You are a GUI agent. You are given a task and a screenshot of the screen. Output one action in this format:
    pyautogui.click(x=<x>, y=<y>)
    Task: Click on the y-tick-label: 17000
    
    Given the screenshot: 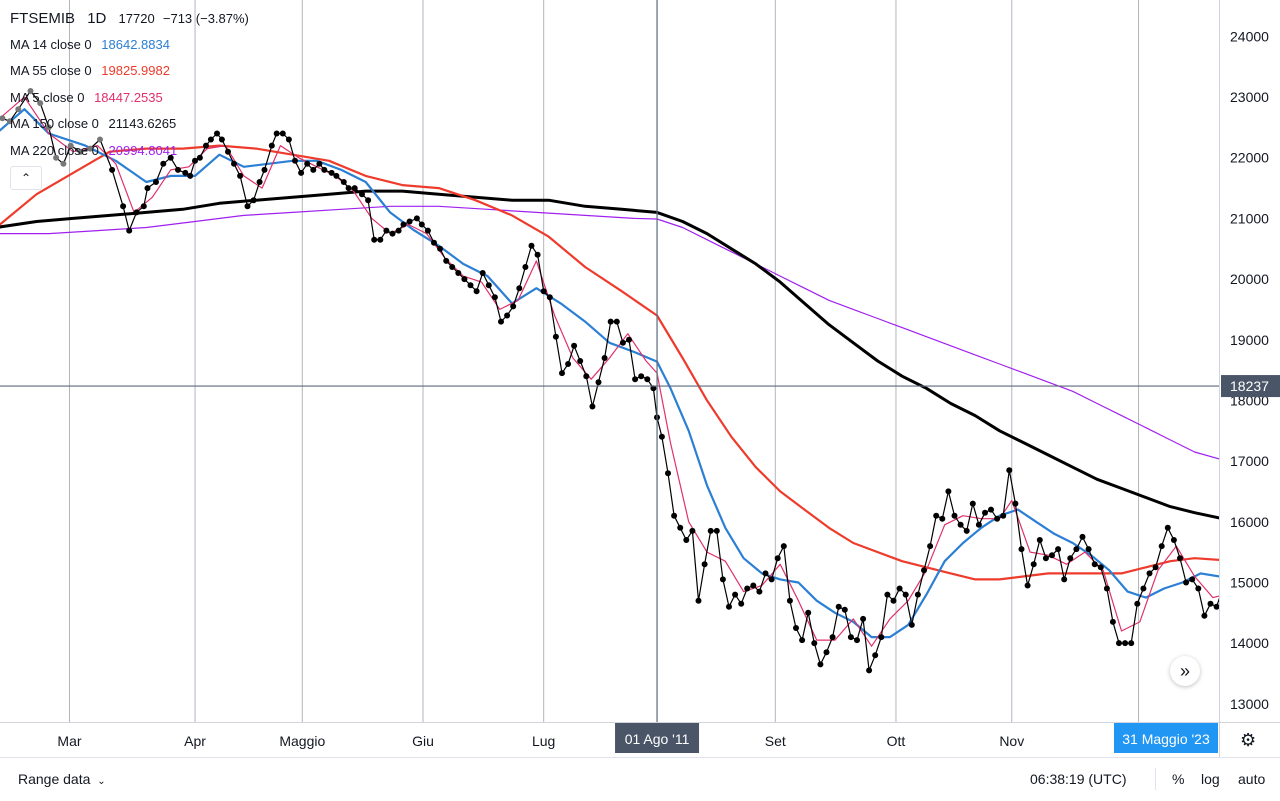 What is the action you would take?
    pyautogui.click(x=1249, y=461)
    